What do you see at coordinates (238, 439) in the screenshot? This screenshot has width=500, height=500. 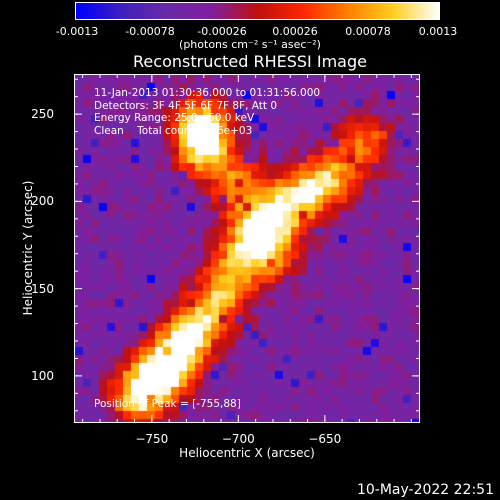 I see `x-tick-label: −700` at bounding box center [238, 439].